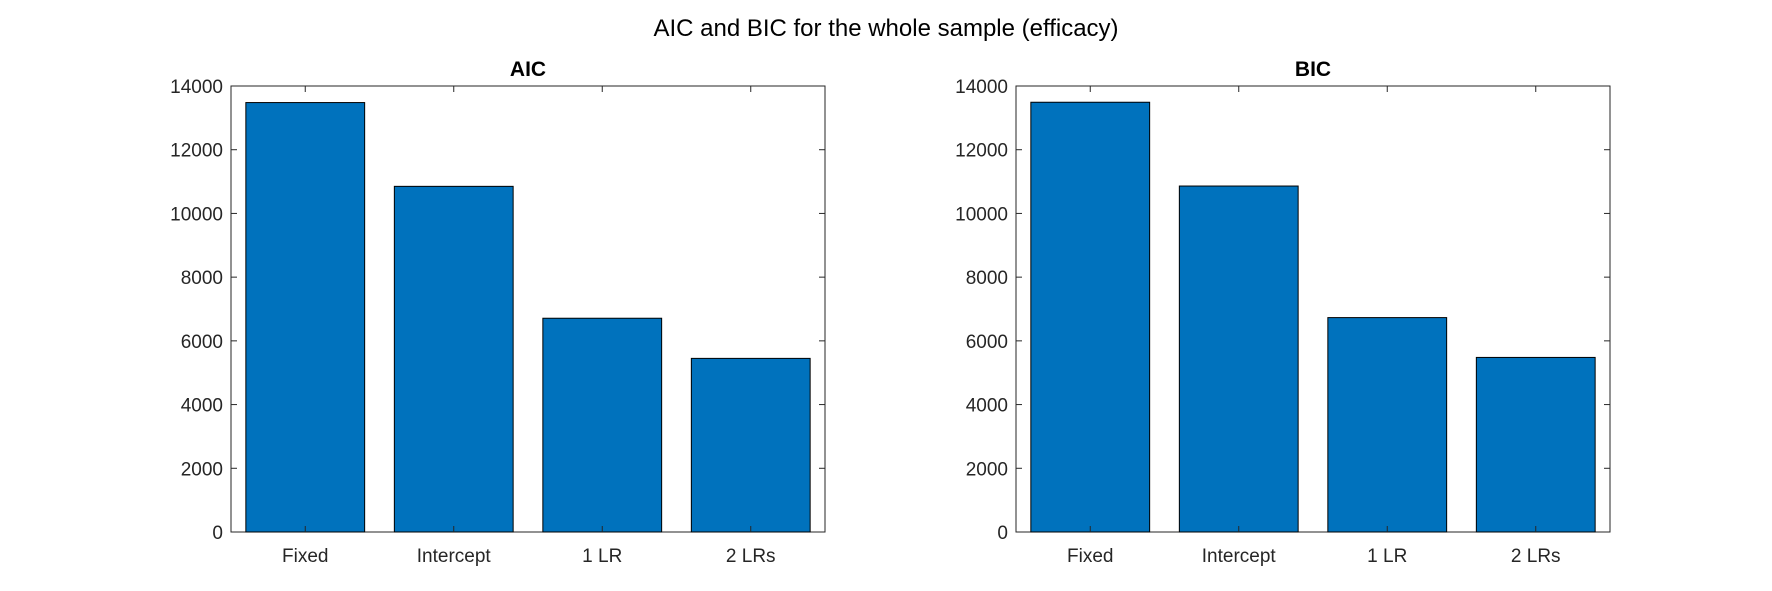 The width and height of the screenshot is (1772, 591). Describe the element at coordinates (1002, 533) in the screenshot. I see `bic-ytick-label-0: 0` at that location.